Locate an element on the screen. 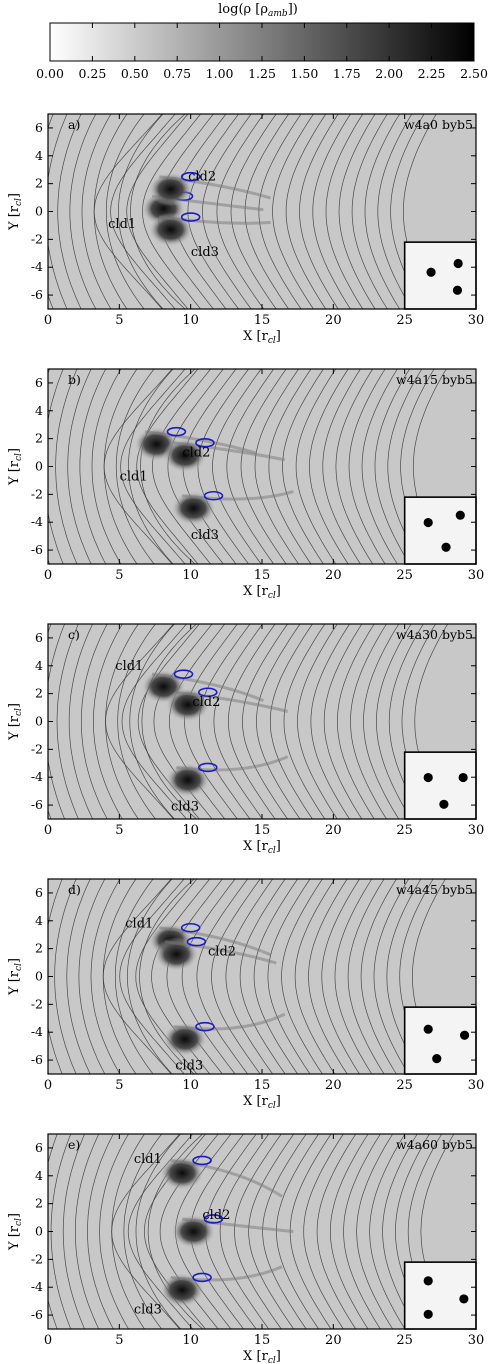 This screenshot has width=501, height=1364. colorbar-tick-label: 1.75 is located at coordinates (347, 73).